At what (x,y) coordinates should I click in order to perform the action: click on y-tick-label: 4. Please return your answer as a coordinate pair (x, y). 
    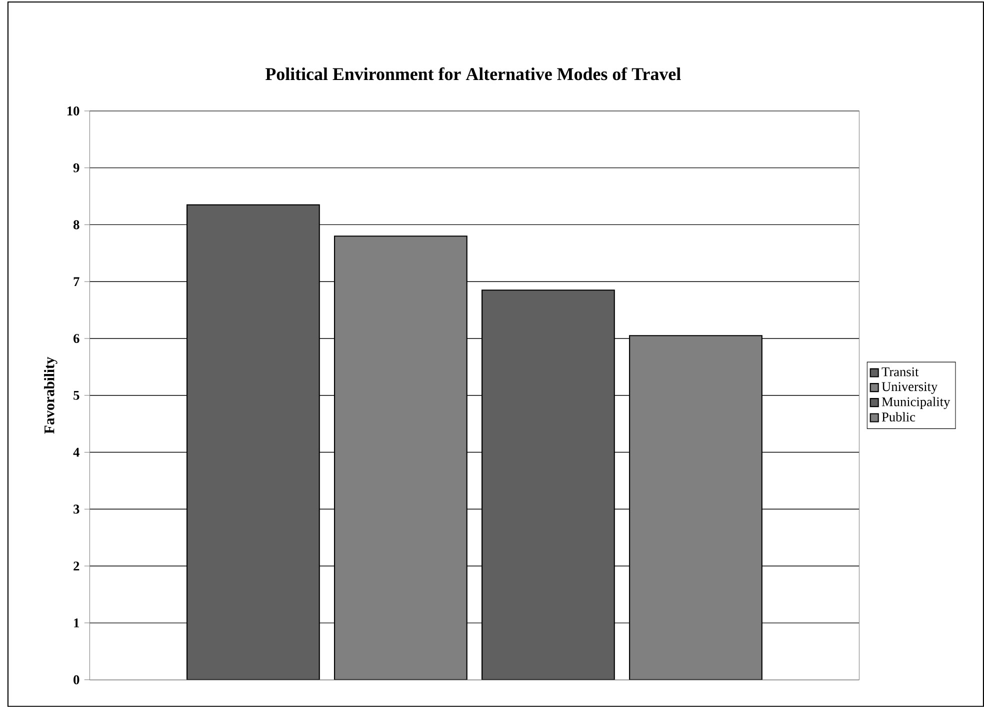
    Looking at the image, I should click on (76, 452).